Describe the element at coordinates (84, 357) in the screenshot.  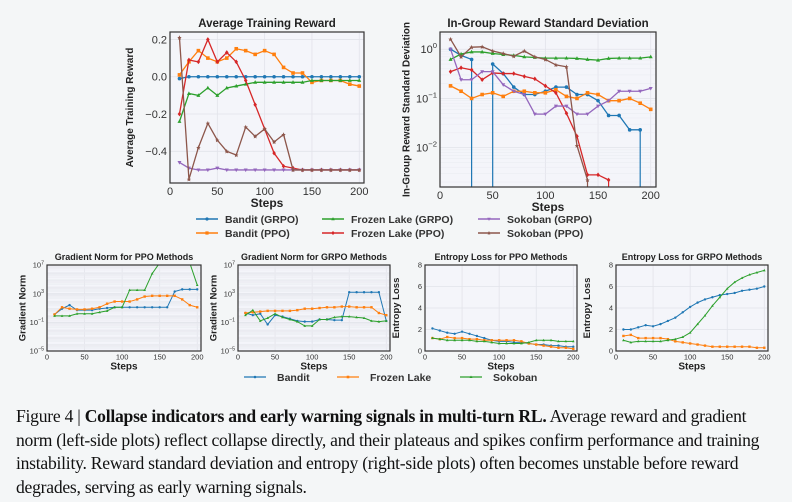
I see `x-tick-label: 50` at that location.